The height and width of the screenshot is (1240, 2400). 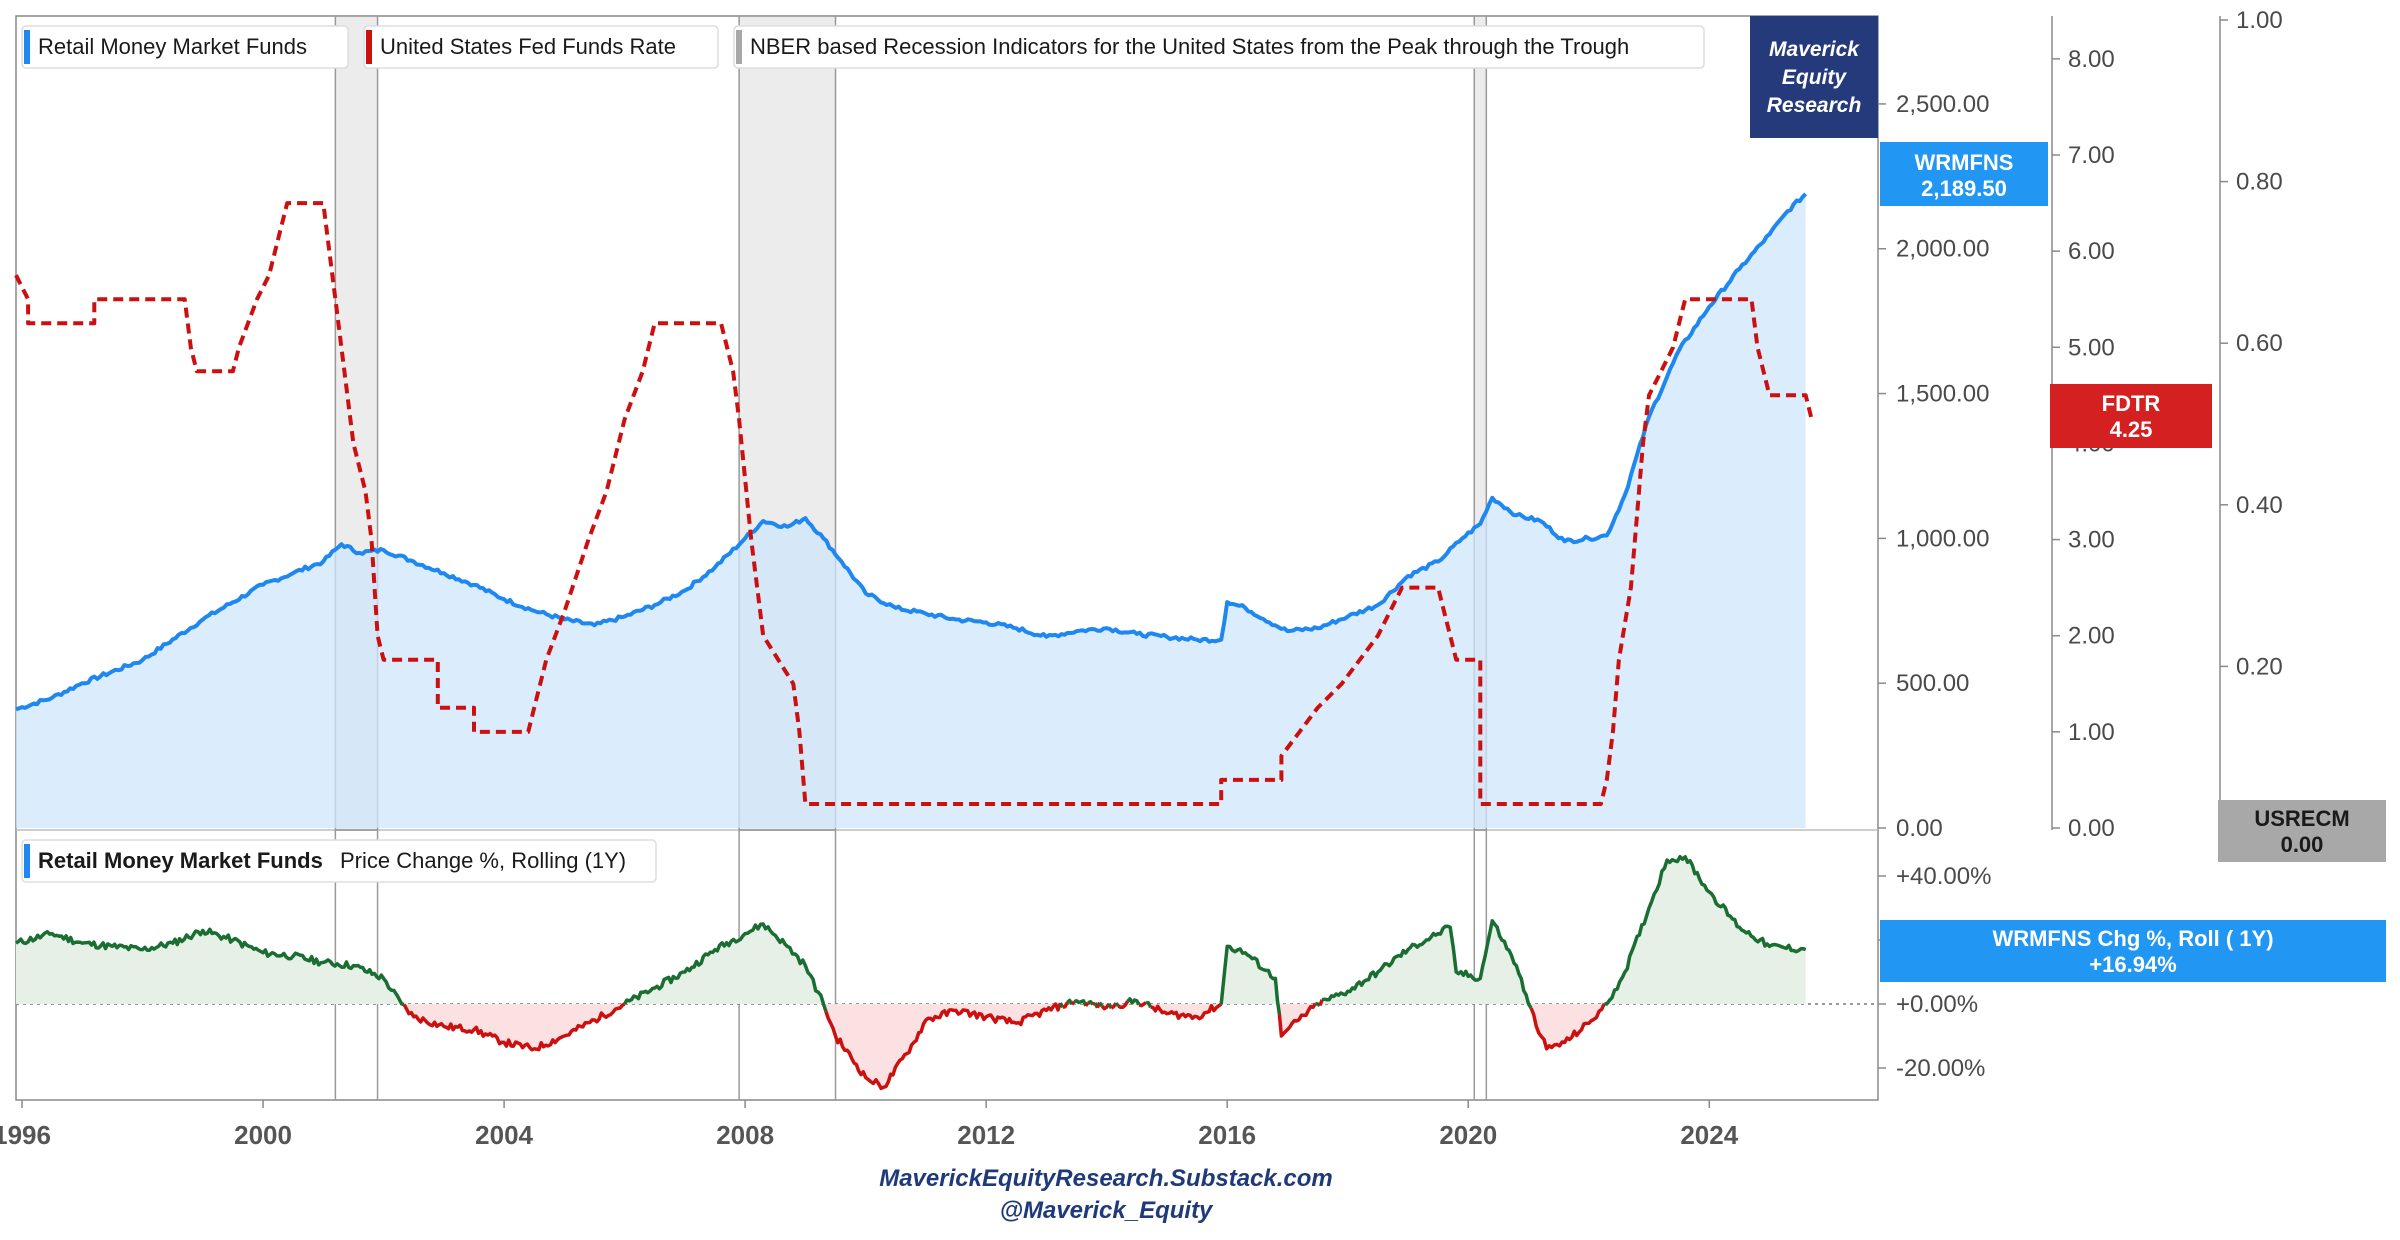 What do you see at coordinates (2091, 251) in the screenshot?
I see `fed-tick-label: 6.00` at bounding box center [2091, 251].